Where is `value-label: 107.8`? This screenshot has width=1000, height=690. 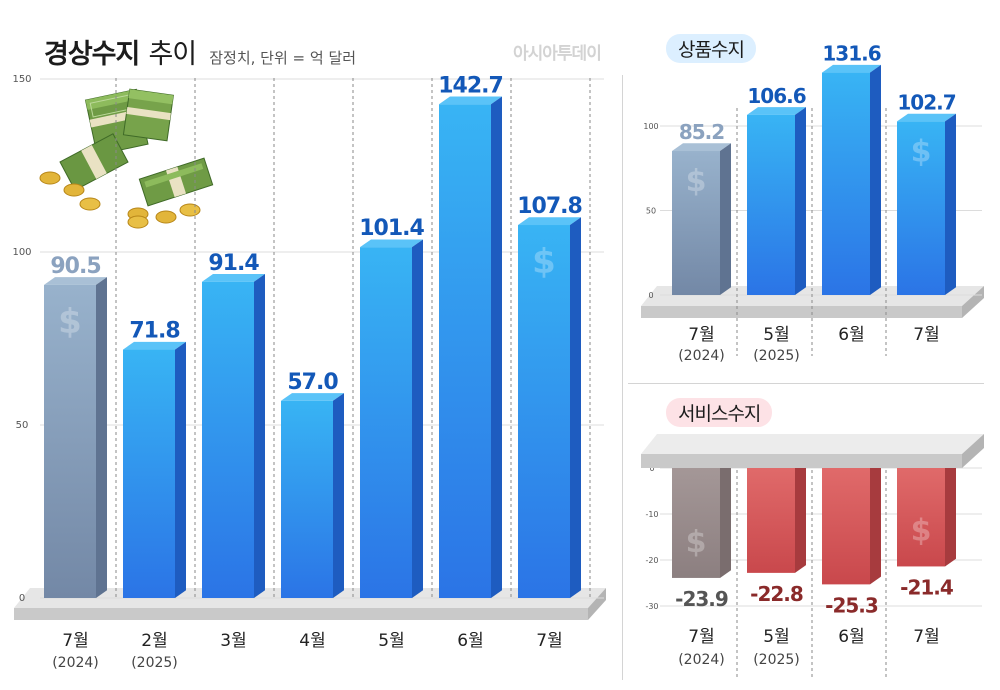 value-label: 107.8 is located at coordinates (549, 206).